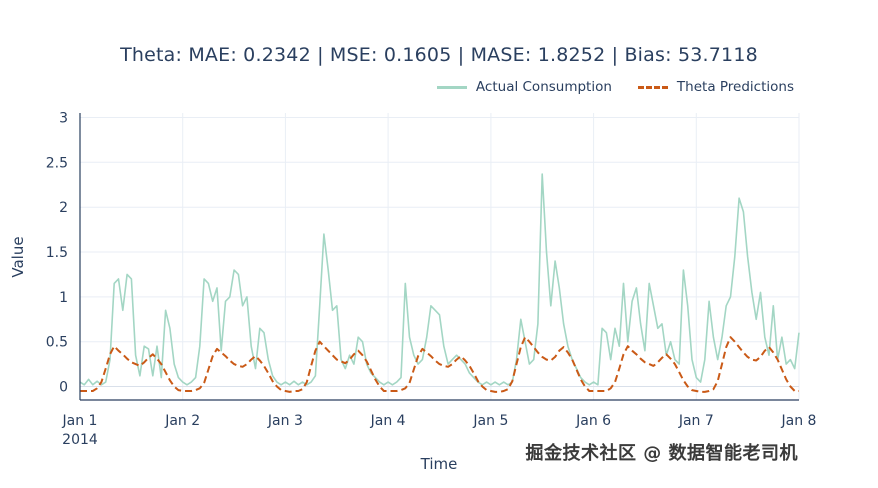  I want to click on x-tick-label: Jan 2, so click(182, 421).